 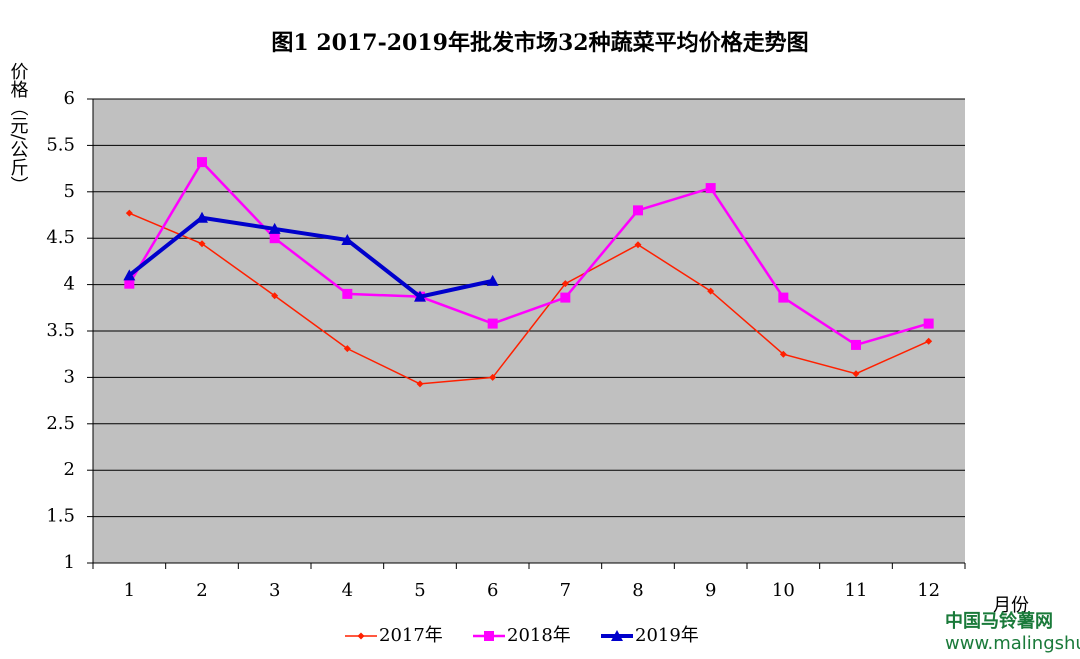 What do you see at coordinates (411, 635) in the screenshot?
I see `legend-label: 2017年` at bounding box center [411, 635].